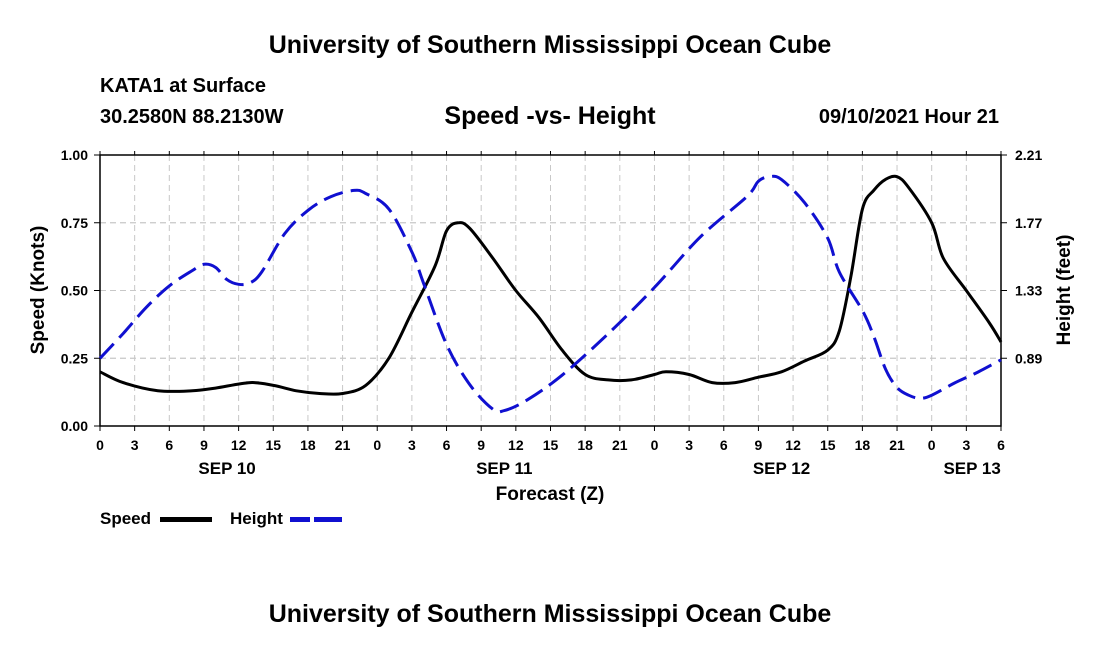  What do you see at coordinates (908, 117) in the screenshot?
I see `forecast-datetime: 09/10/2021 Hour 21` at bounding box center [908, 117].